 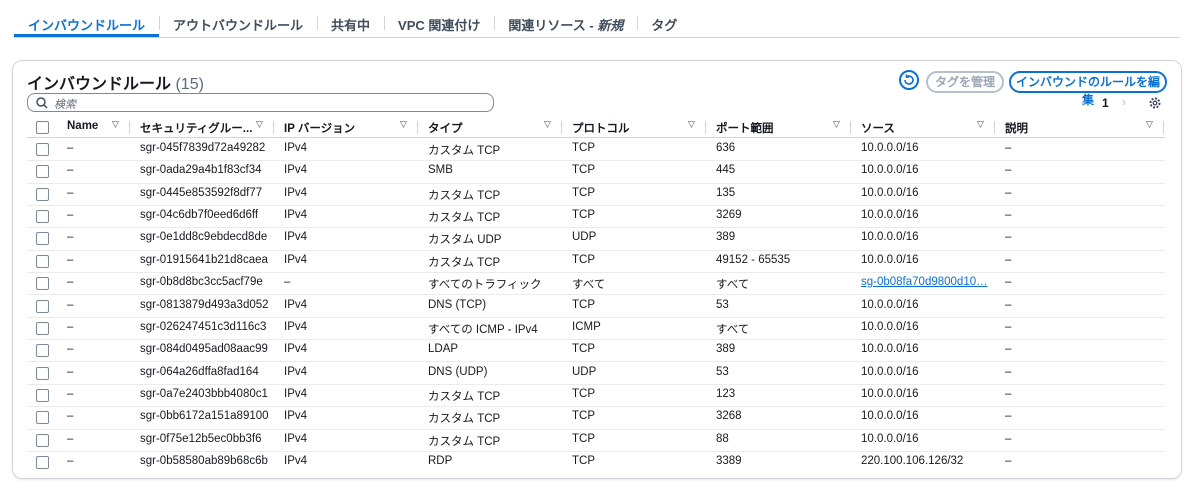 I want to click on tab: タグ, so click(x=664, y=22).